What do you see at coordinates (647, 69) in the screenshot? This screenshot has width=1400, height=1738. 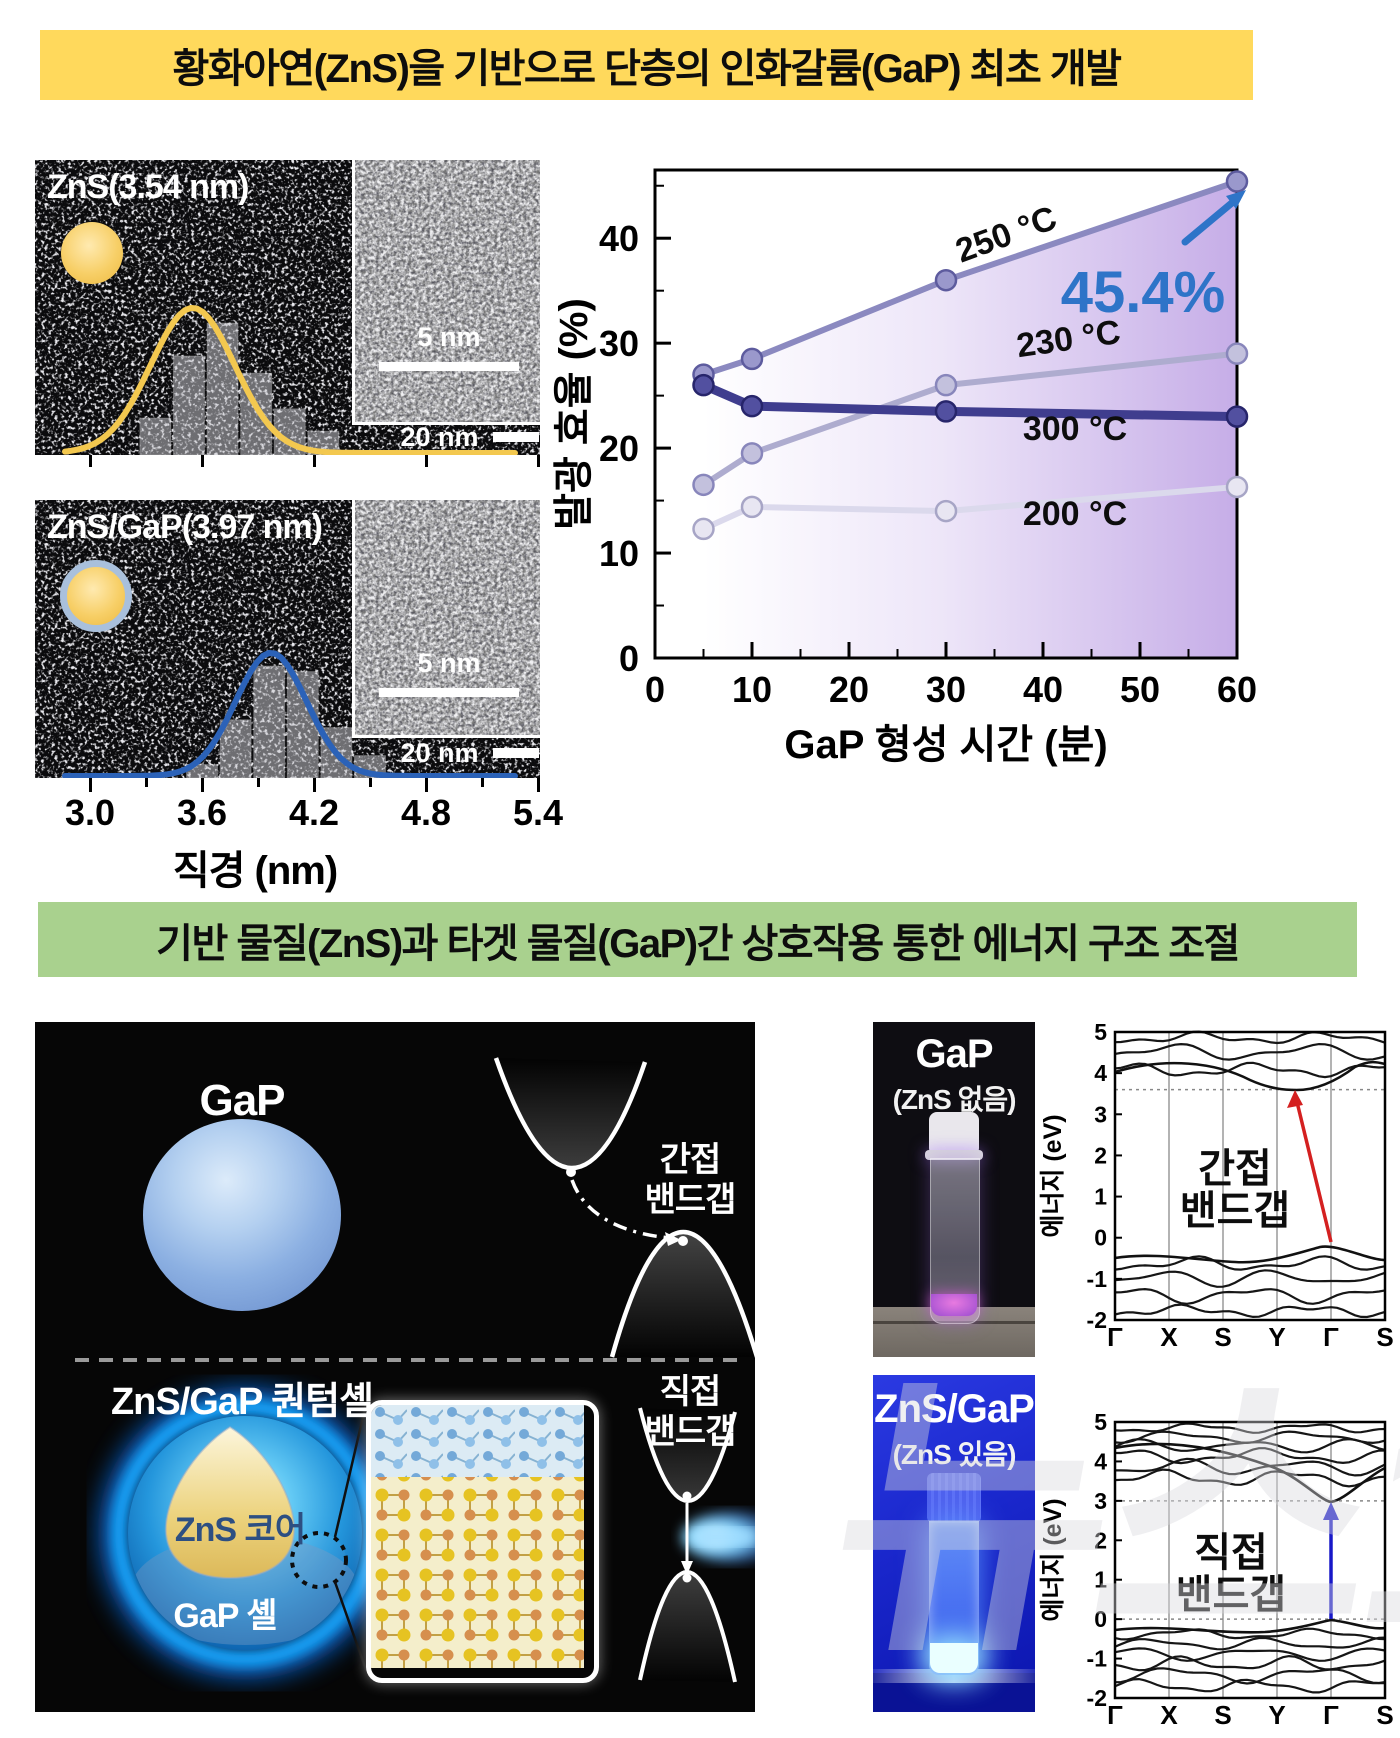 I see `top-banner-text: 황화아연(ZnS)을 기반으로 단층의 인화갈륨(GaP) 최초 개발` at bounding box center [647, 69].